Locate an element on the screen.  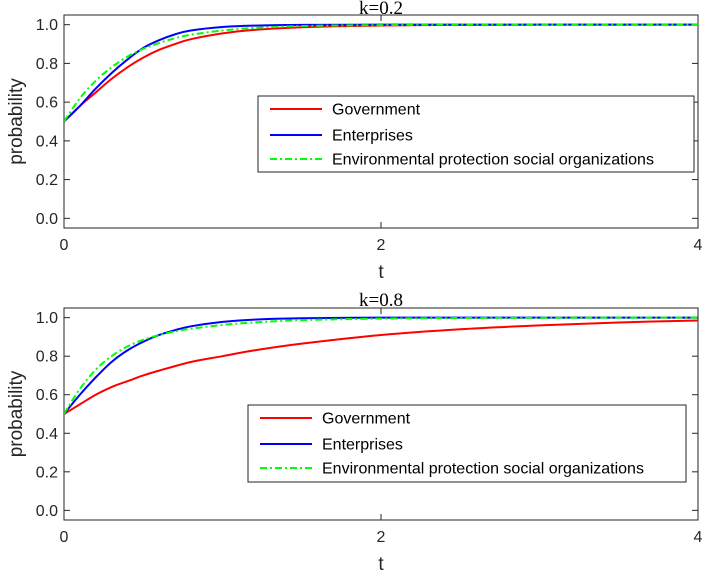
chart-title: k=0.2 is located at coordinates (381, 9).